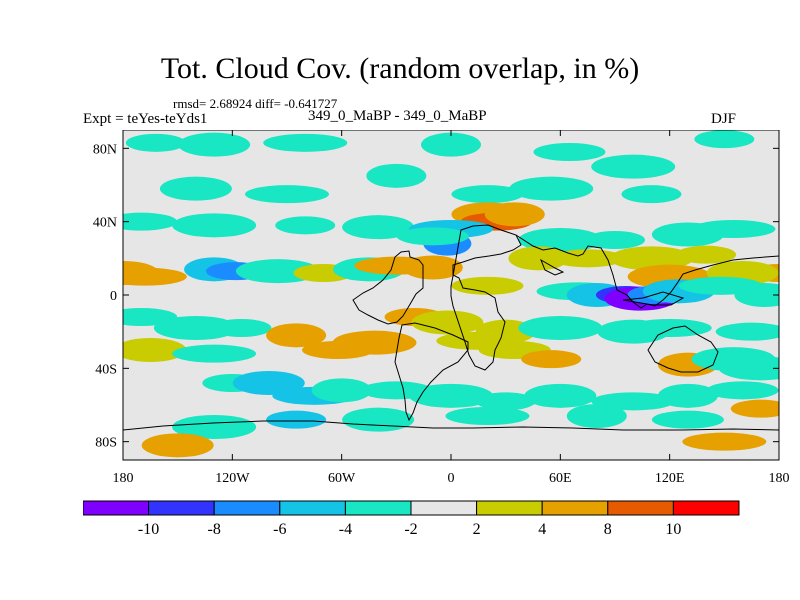  I want to click on chart-title: Tot. Cloud Cov. (random overlap, in %), so click(400, 68).